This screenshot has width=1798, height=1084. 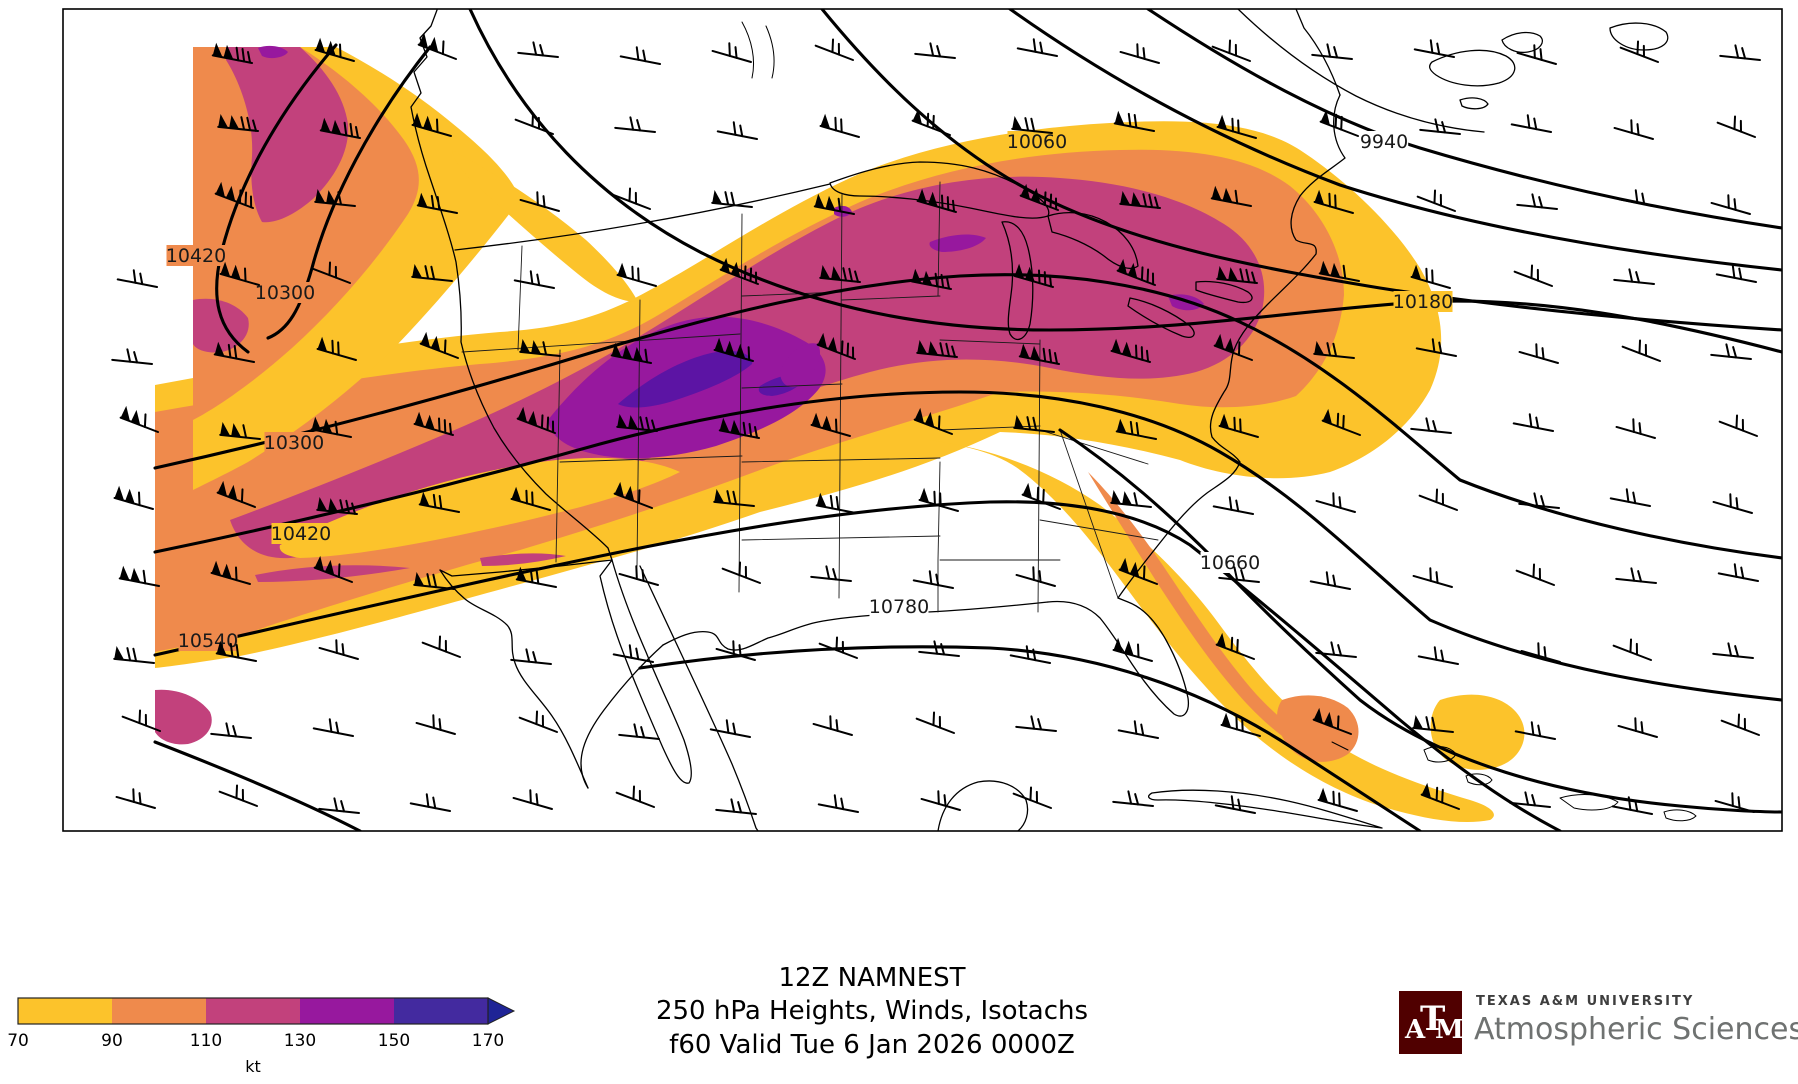 I want to click on isotach-fill-90kt-nw, so click(x=306, y=233).